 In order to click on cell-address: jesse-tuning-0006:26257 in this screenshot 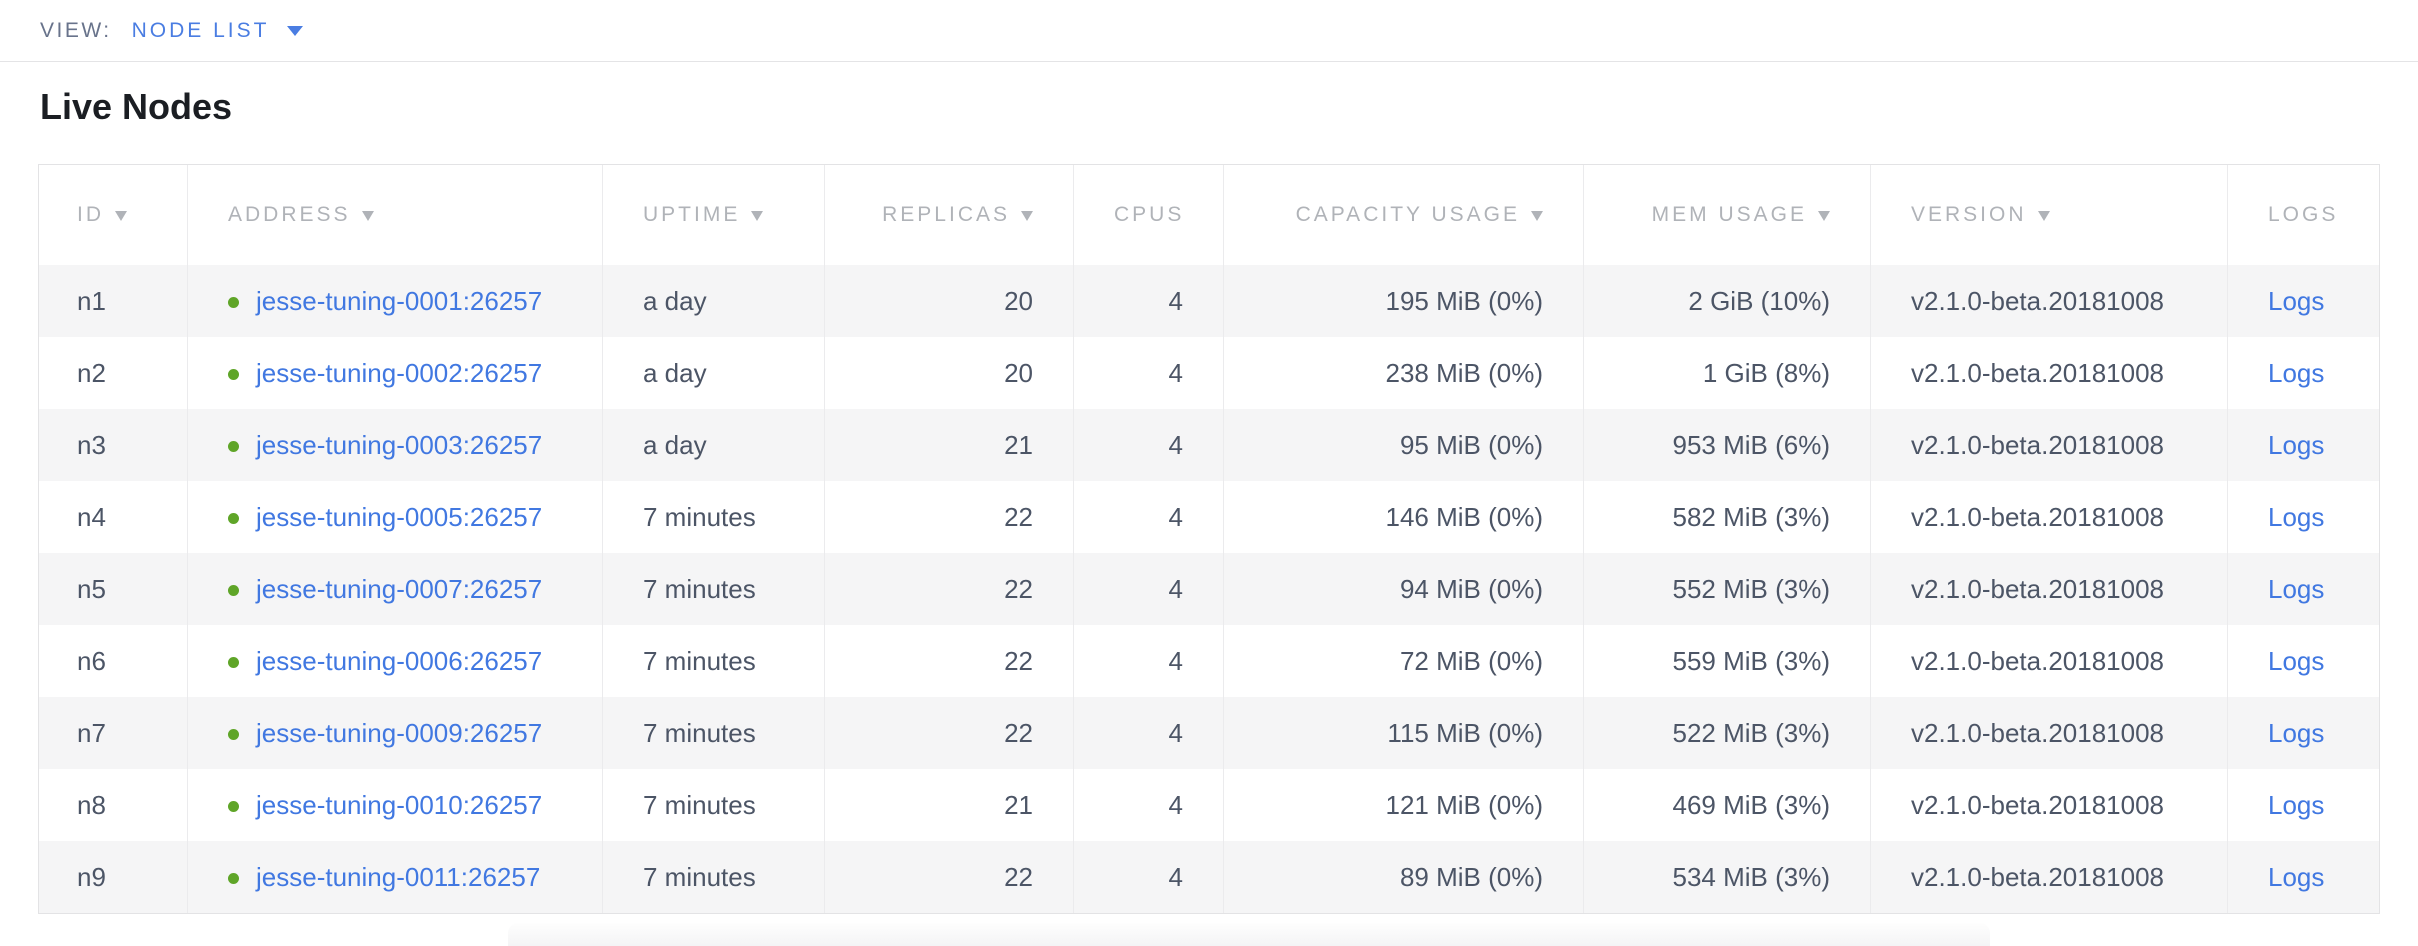, I will do `click(395, 661)`.